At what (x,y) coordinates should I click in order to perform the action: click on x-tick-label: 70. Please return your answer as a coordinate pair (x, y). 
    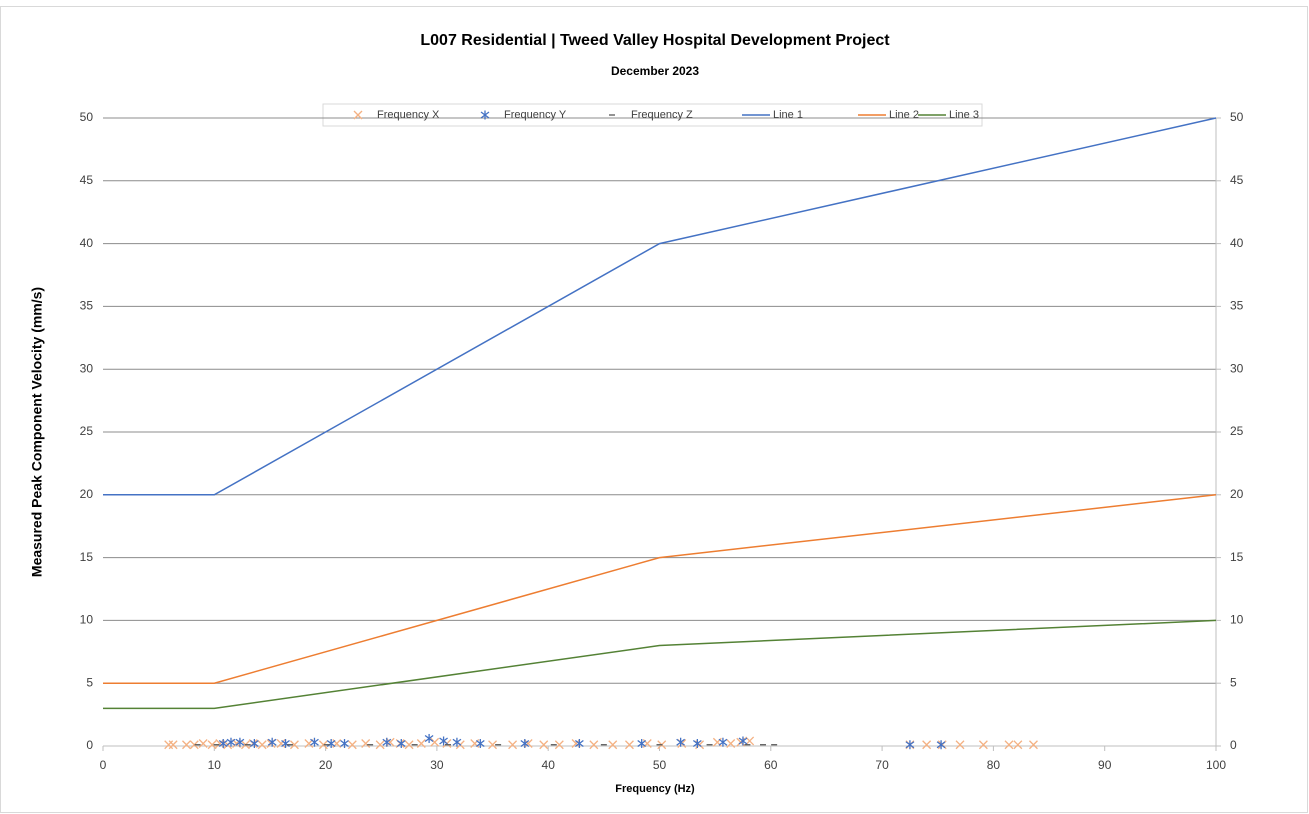
    Looking at the image, I should click on (882, 765).